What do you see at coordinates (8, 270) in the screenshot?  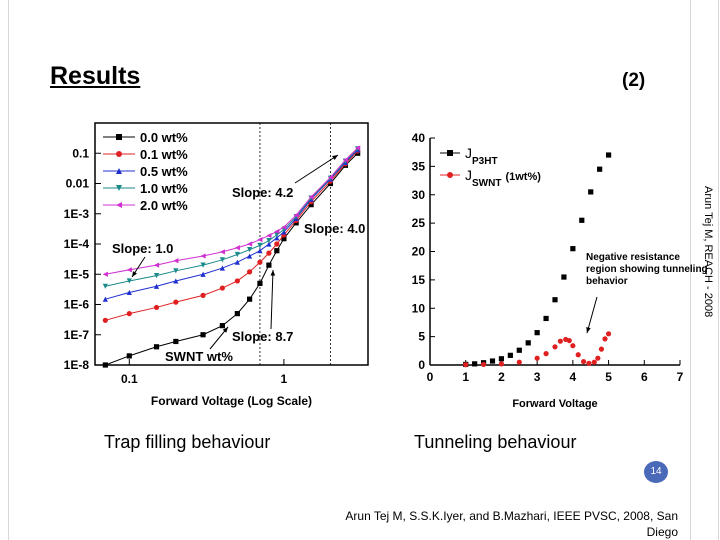 I see `slide-frame-line-left` at bounding box center [8, 270].